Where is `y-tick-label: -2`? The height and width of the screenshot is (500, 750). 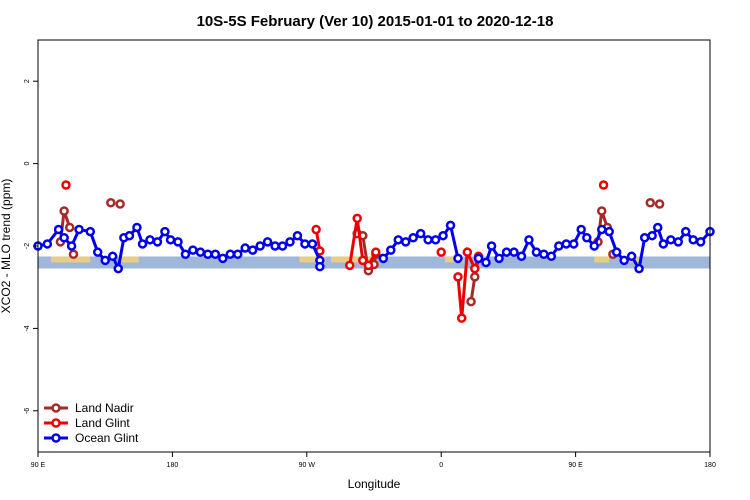 y-tick-label: -2 is located at coordinates (27, 246).